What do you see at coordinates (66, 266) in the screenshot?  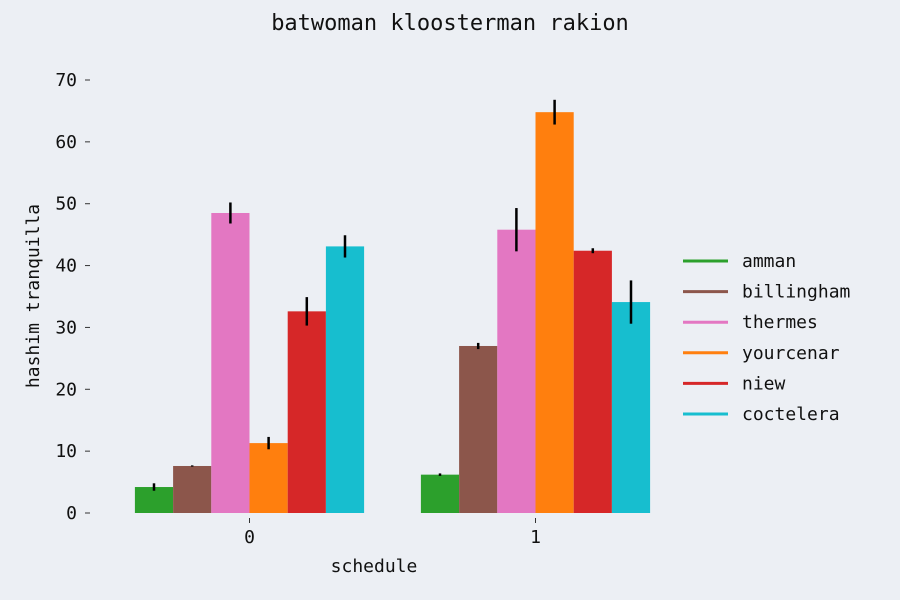 I see `y-tick-label: 40` at bounding box center [66, 266].